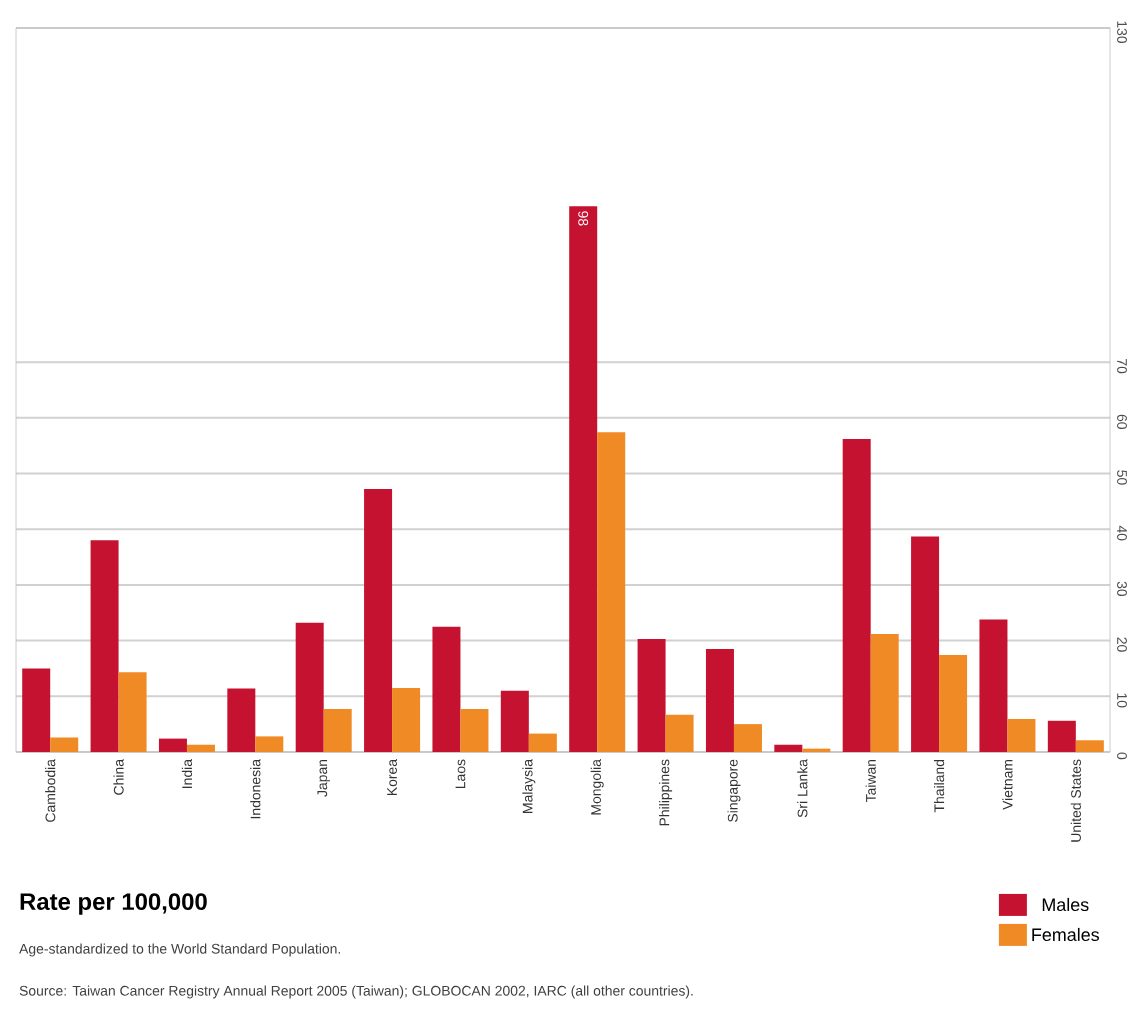  I want to click on legend-label: Females, so click(1065, 934).